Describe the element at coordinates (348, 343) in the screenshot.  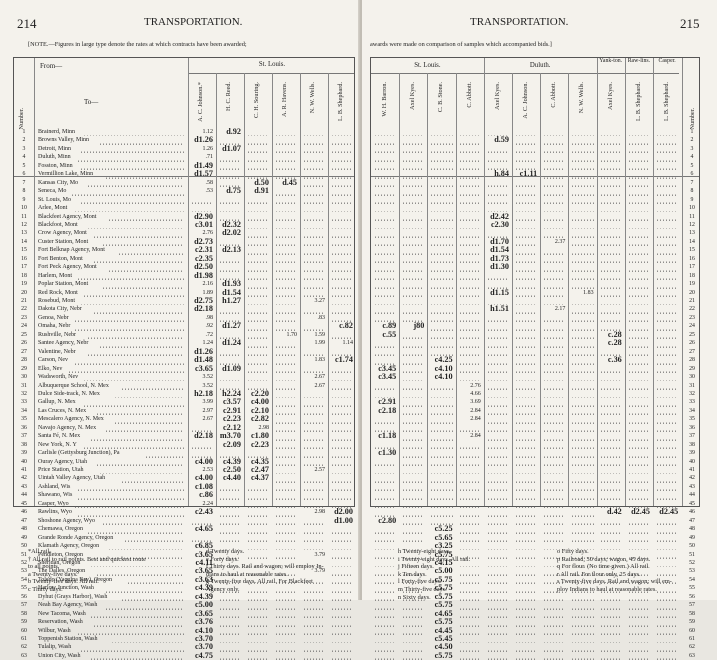
I see `rate-value: 1.14` at that location.